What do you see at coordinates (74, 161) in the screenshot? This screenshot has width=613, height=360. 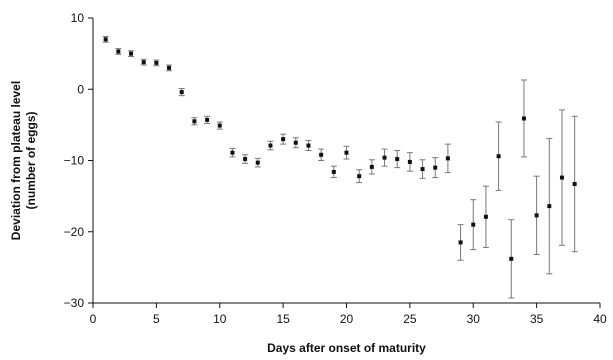 I see `y-tick-label: −10` at bounding box center [74, 161].